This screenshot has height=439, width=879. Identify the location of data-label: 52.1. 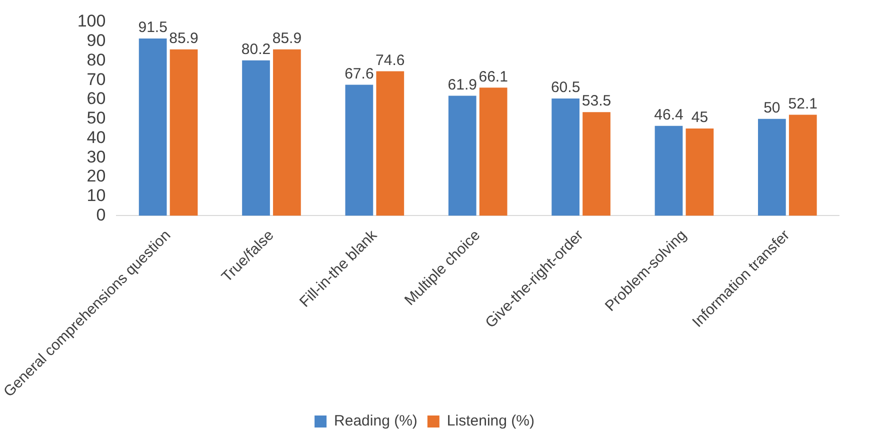
(803, 103).